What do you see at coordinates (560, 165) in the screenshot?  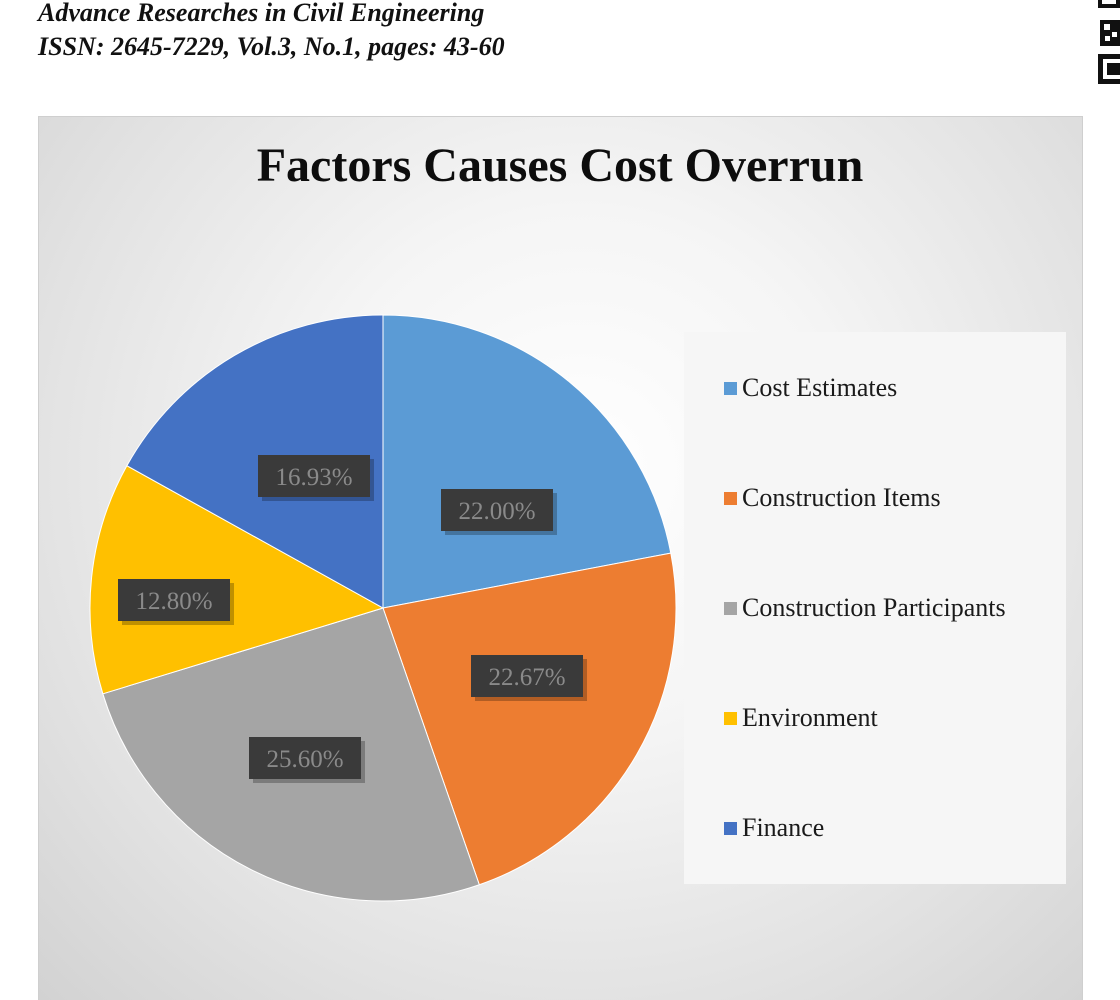 I see `chart-title: Factors Causes Cost Overrun` at bounding box center [560, 165].